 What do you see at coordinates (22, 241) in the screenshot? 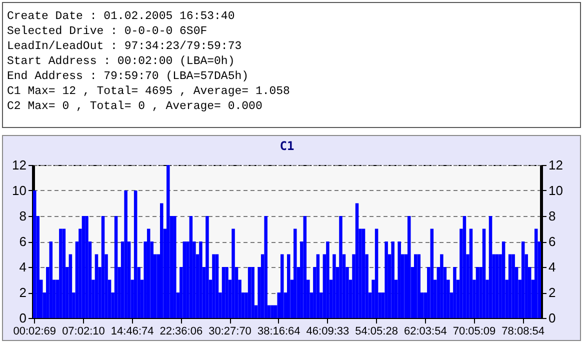
I see `y-tick-label: 6` at bounding box center [22, 241].